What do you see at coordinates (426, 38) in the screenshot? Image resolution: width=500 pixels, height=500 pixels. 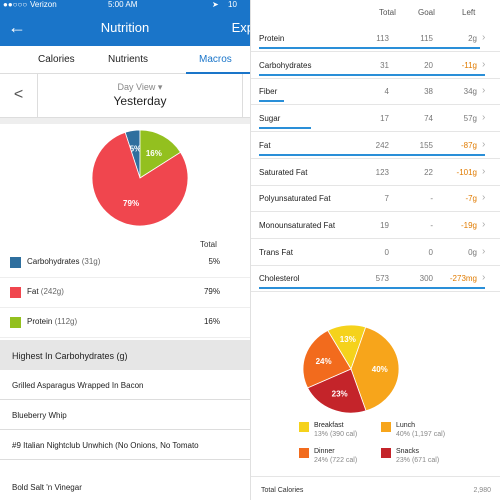 I see `nutrient-goal: 115` at bounding box center [426, 38].